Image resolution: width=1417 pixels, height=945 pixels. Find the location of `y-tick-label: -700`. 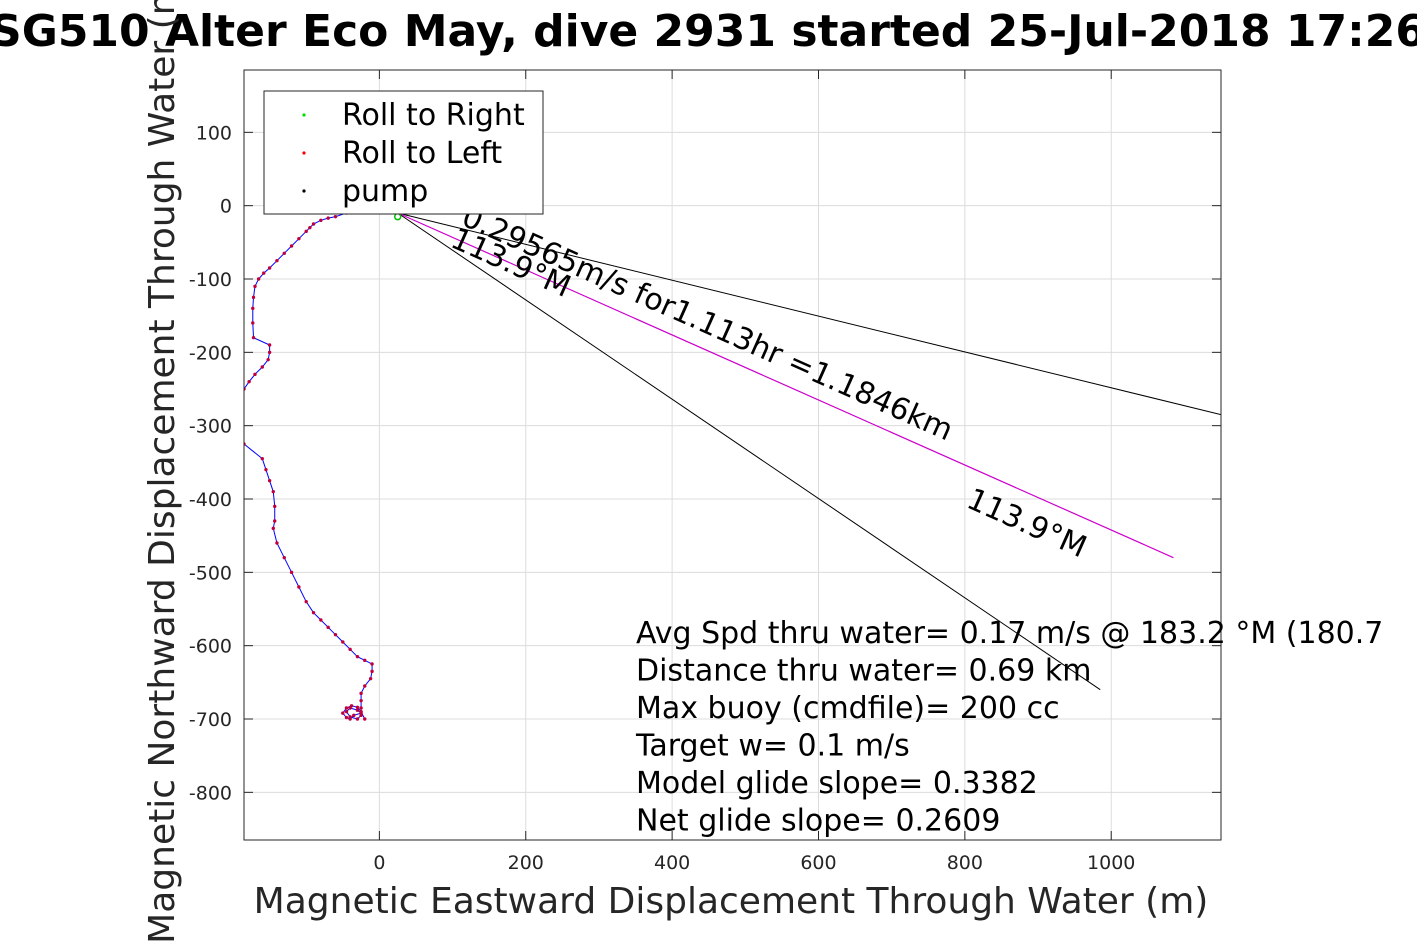

y-tick-label: -700 is located at coordinates (210, 720).